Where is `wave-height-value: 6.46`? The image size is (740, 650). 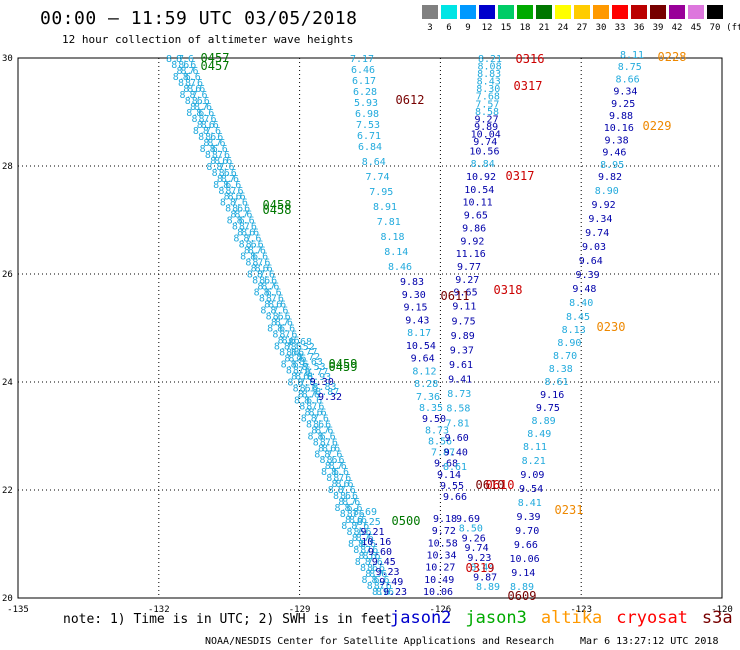
wave-height-value: 6.46 is located at coordinates (363, 70).